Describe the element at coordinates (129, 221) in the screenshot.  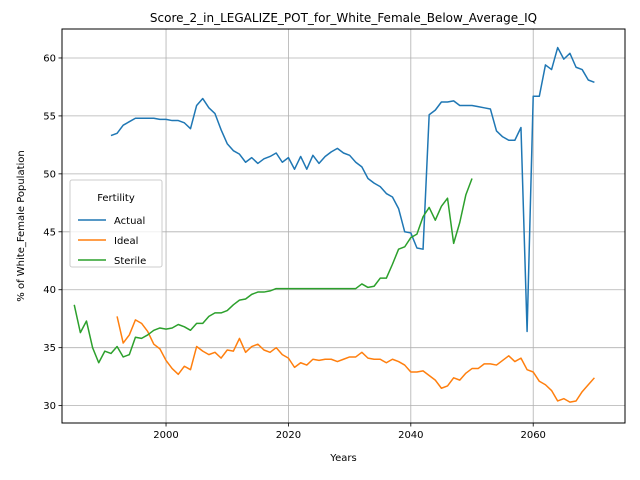
I see `legend-label-actual: Actual` at that location.